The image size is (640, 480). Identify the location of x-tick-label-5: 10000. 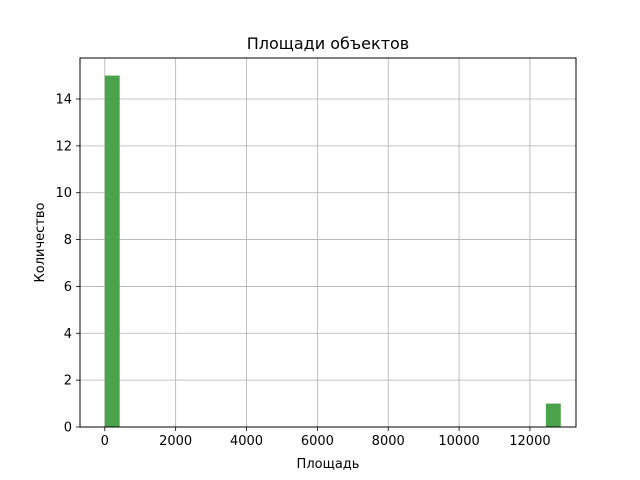
(458, 441).